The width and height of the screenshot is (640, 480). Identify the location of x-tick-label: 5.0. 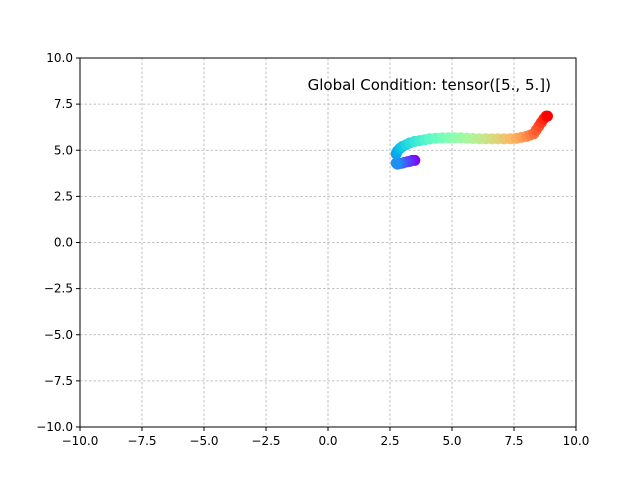
(451, 441).